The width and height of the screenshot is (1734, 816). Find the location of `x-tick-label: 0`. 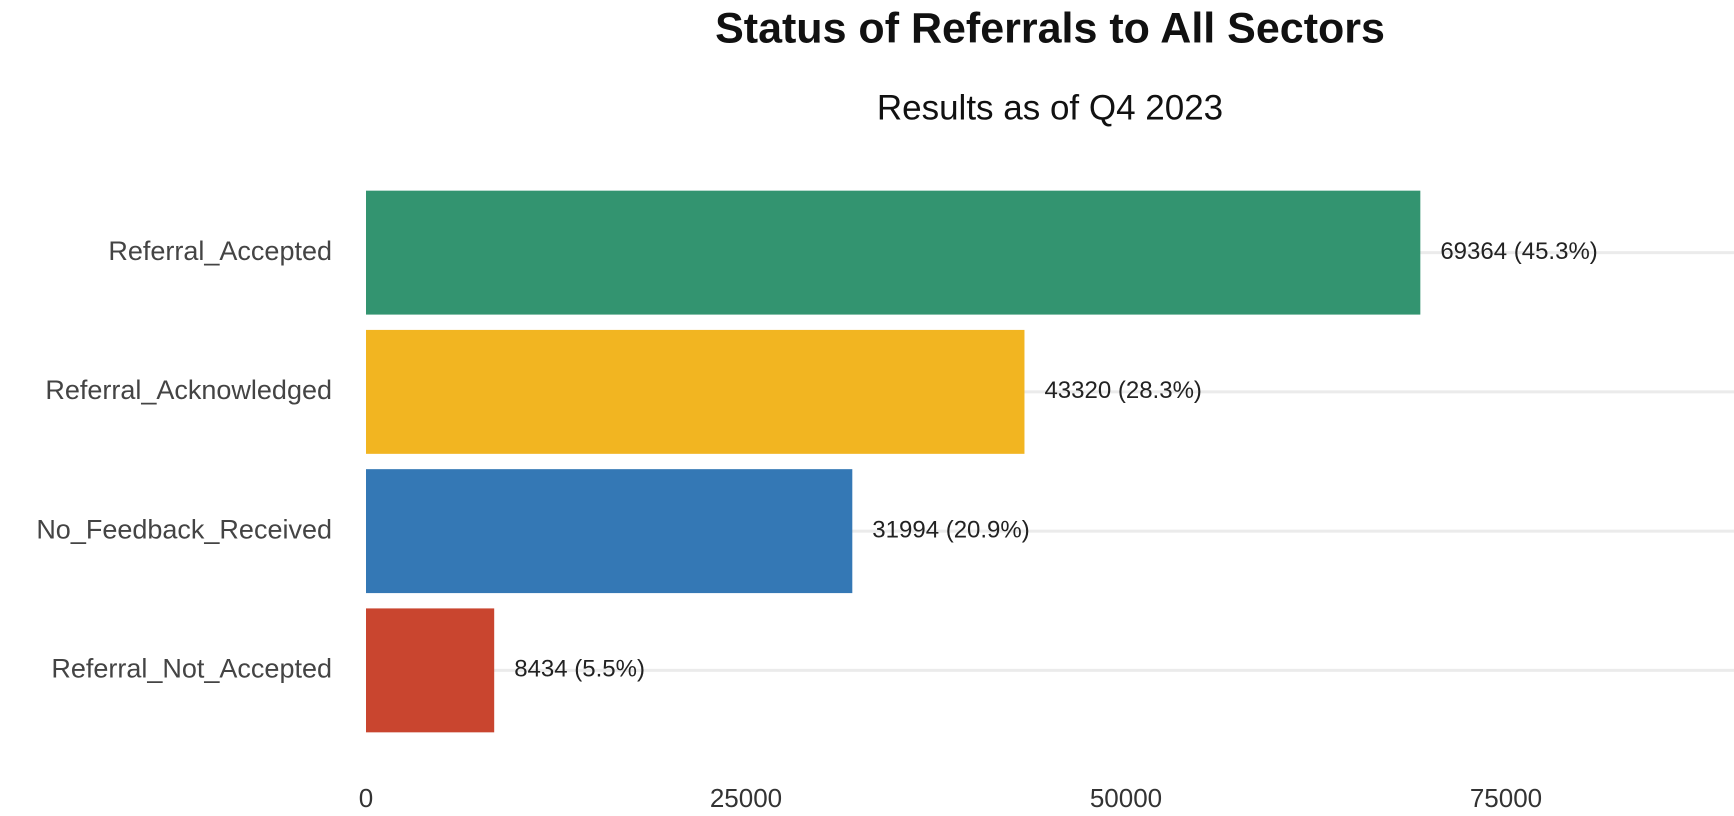

x-tick-label: 0 is located at coordinates (366, 798).